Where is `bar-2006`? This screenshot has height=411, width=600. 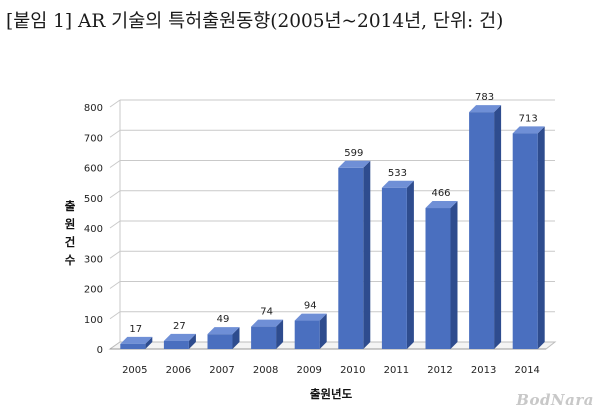
bar-2006 is located at coordinates (179, 341).